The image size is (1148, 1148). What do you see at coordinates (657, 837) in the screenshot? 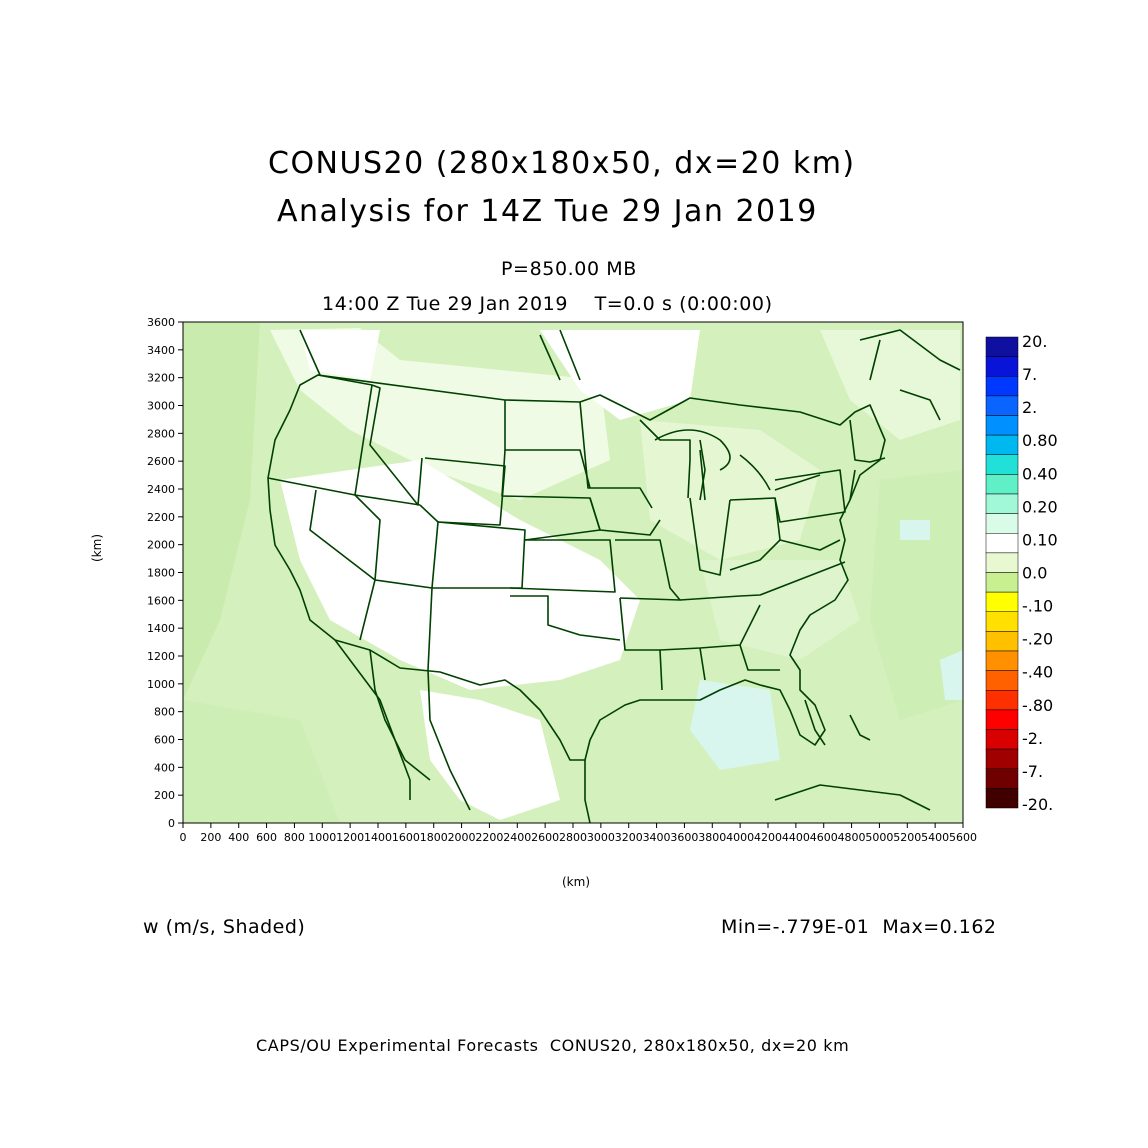
I see `x-tick-label: 3400` at bounding box center [657, 837].